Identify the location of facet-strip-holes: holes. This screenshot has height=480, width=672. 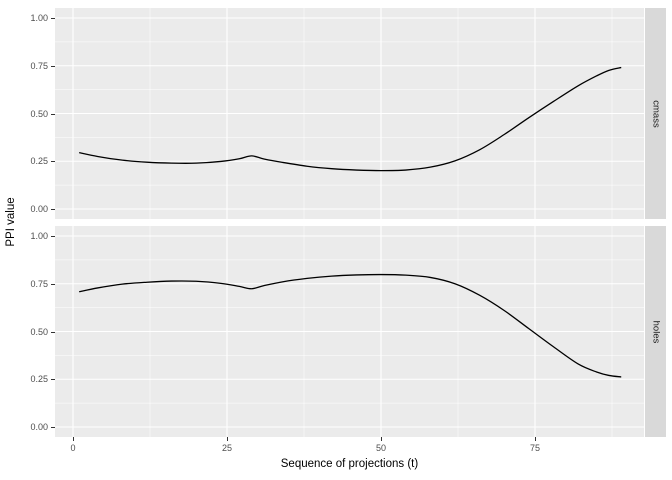
(655, 331).